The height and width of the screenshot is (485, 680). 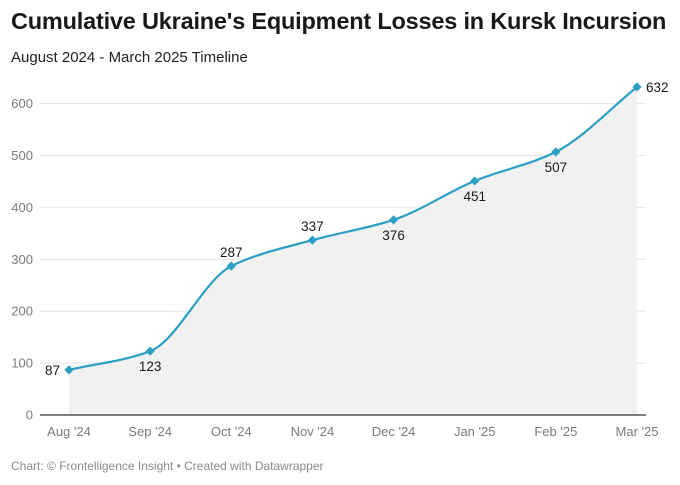 What do you see at coordinates (312, 226) in the screenshot?
I see `data-label: 337` at bounding box center [312, 226].